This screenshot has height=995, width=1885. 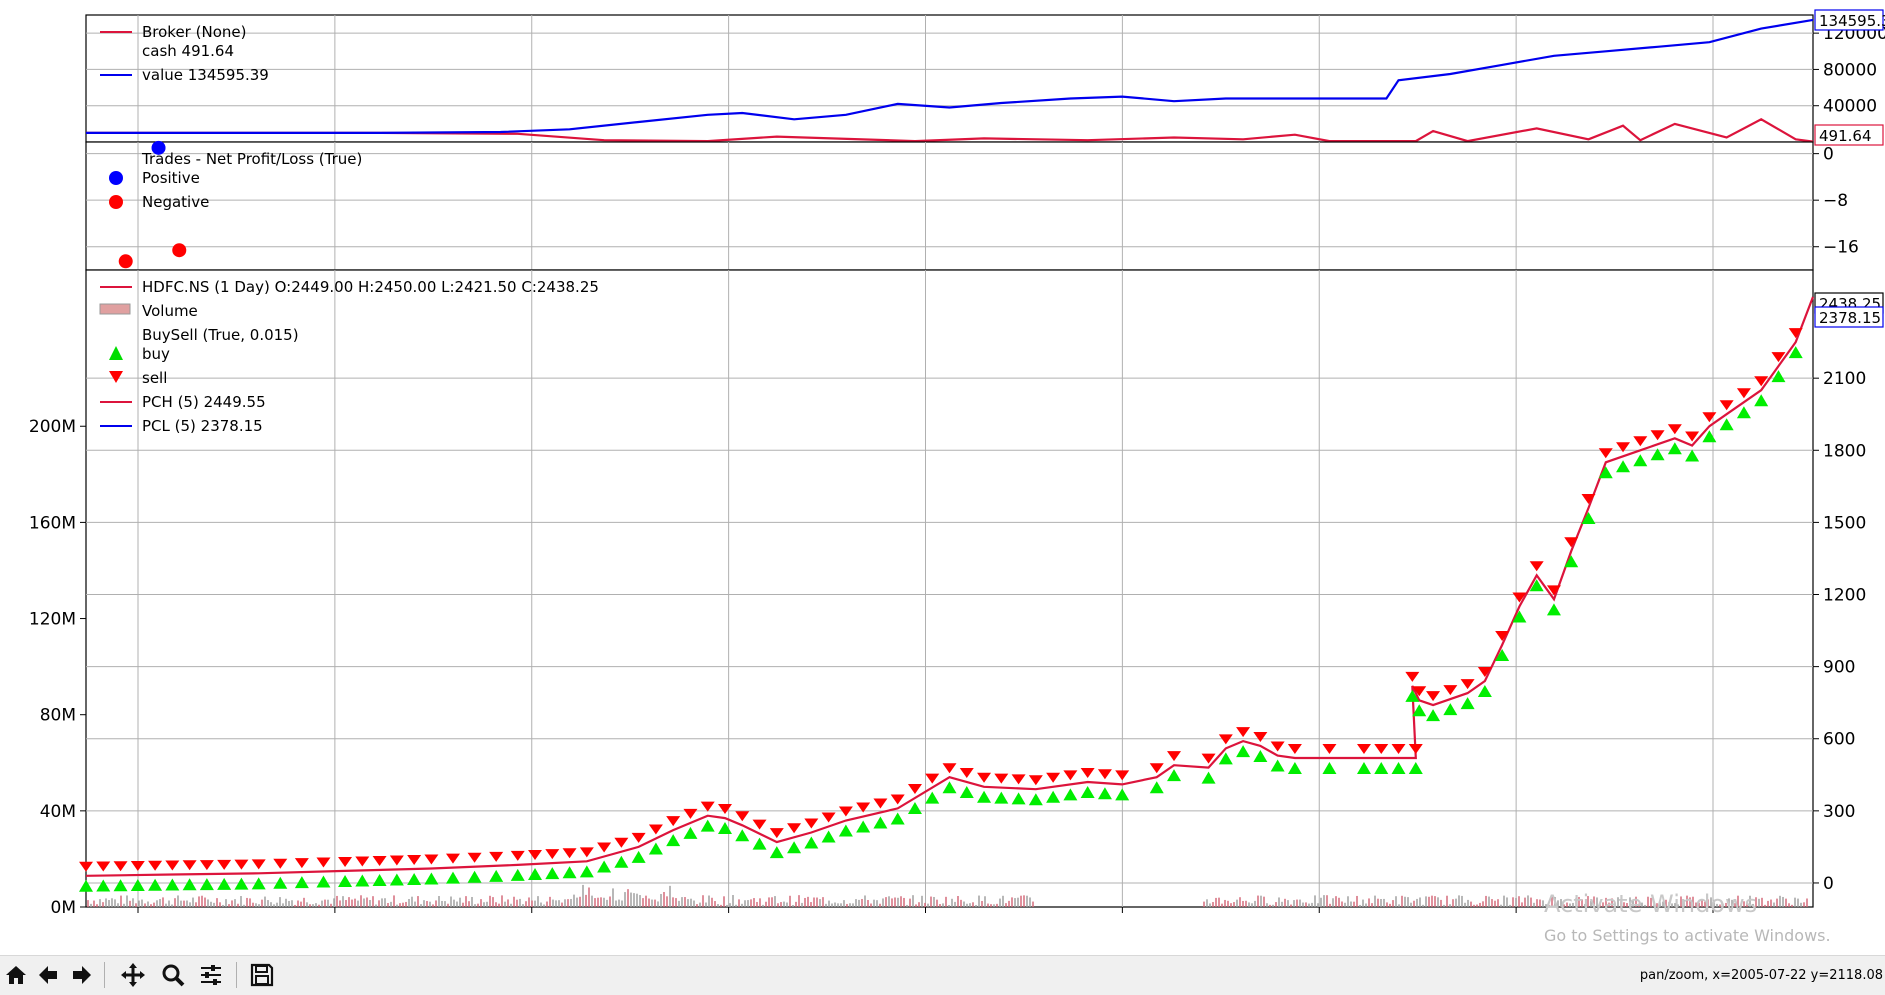 I want to click on series-line-value, so click(x=950, y=76).